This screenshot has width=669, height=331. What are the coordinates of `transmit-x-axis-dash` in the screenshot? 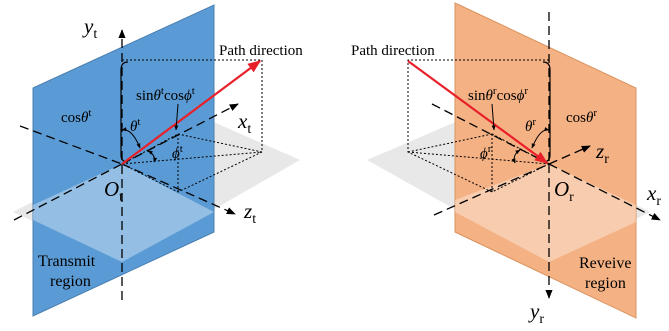 It's located at (68, 192).